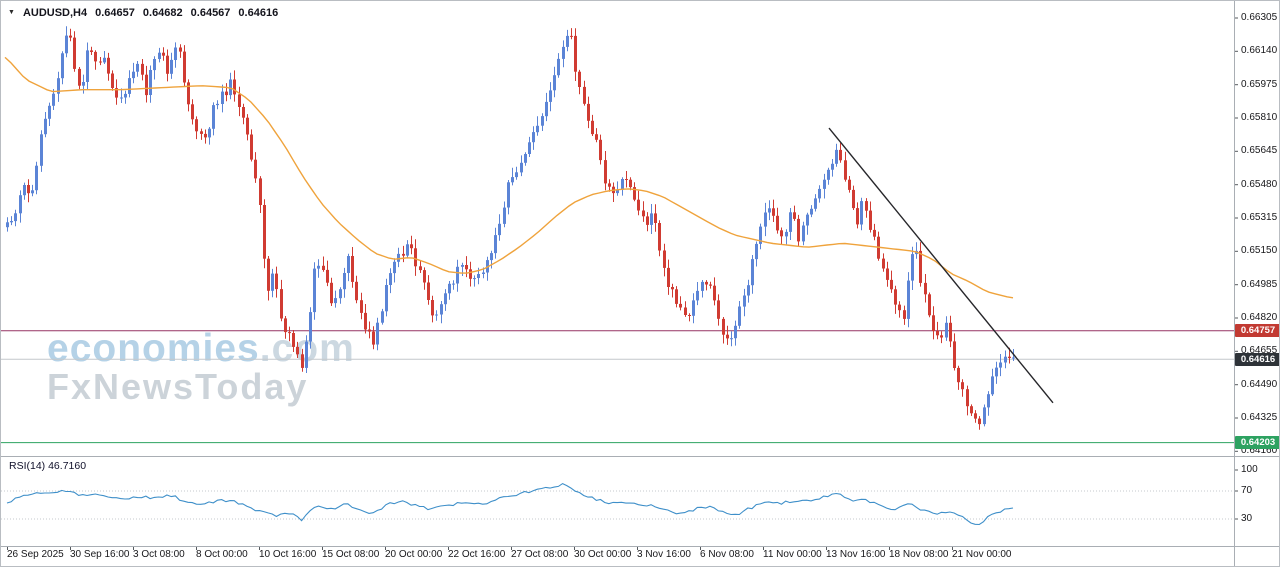 The image size is (1280, 567). What do you see at coordinates (640, 456) in the screenshot?
I see `indicator-pane-separator` at bounding box center [640, 456].